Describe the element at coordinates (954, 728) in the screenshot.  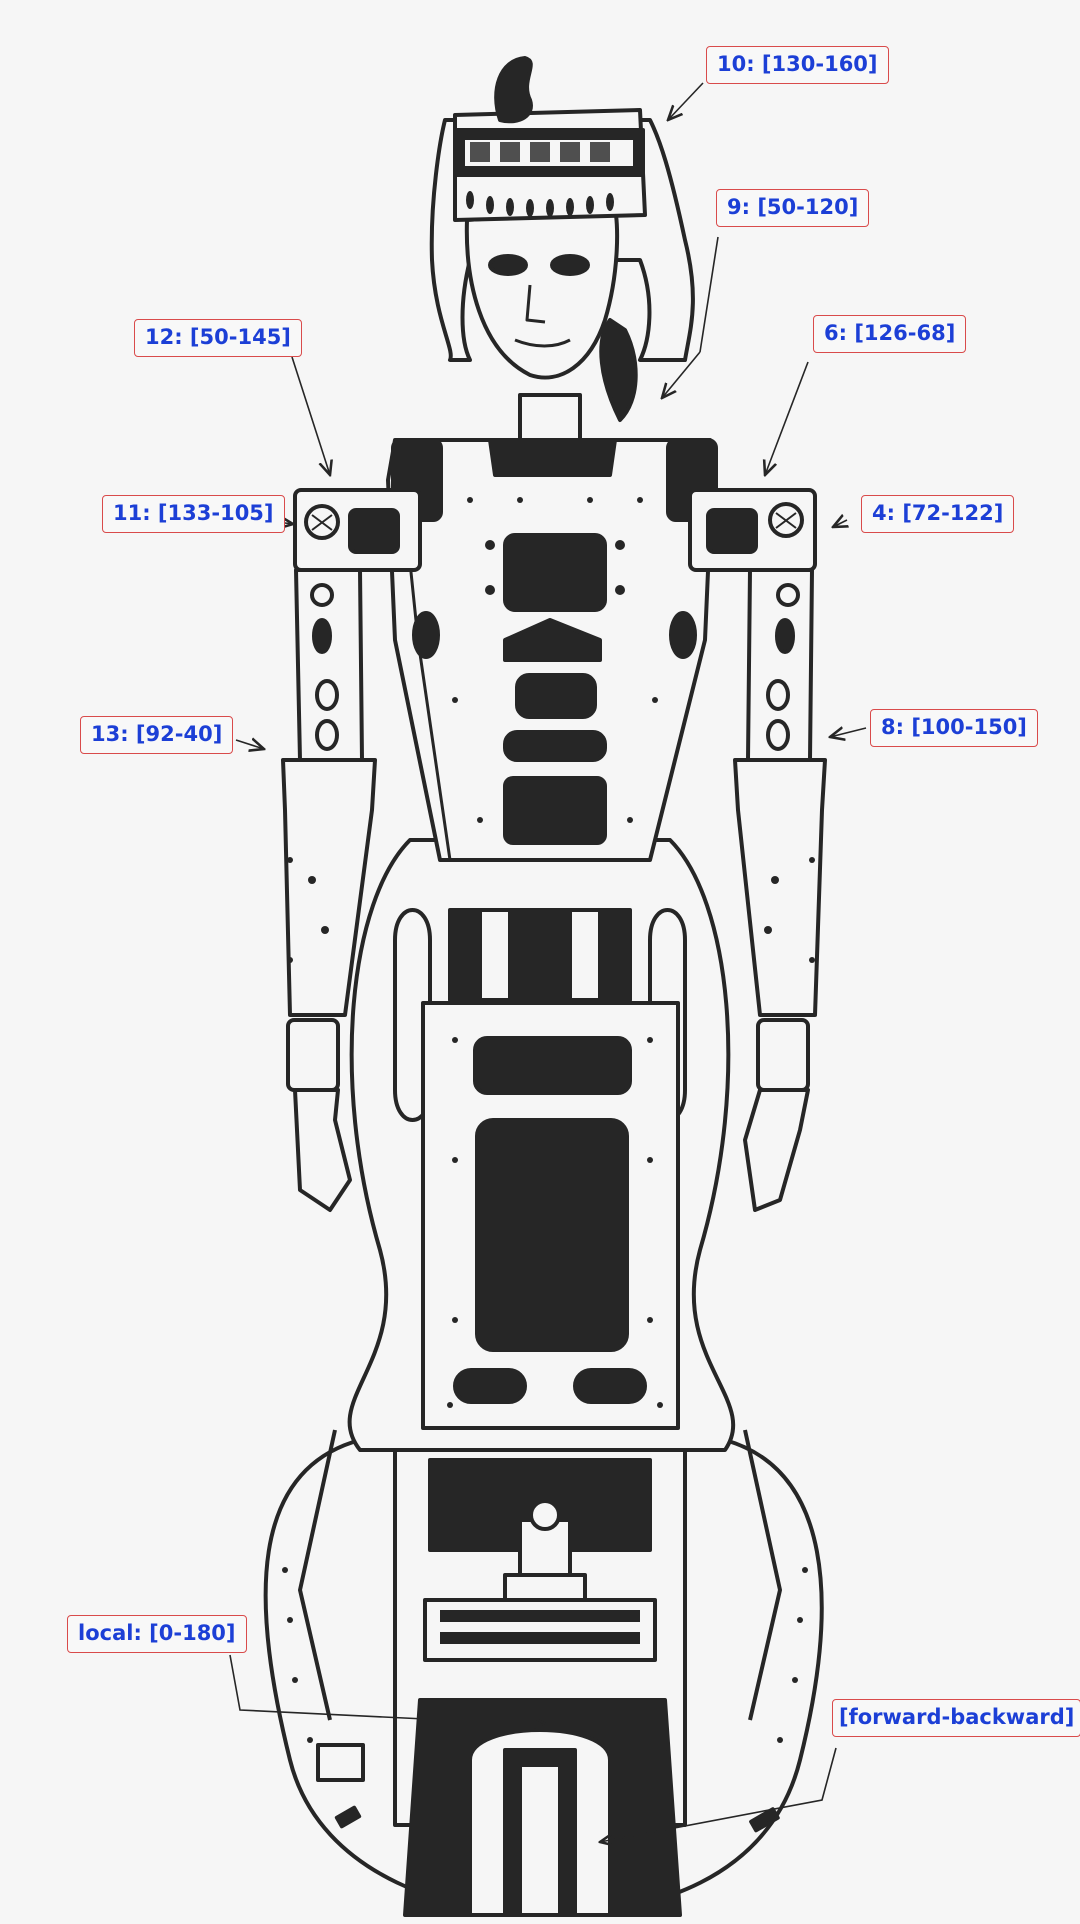
I see `joint-8-label: 8: [100-150]` at that location.